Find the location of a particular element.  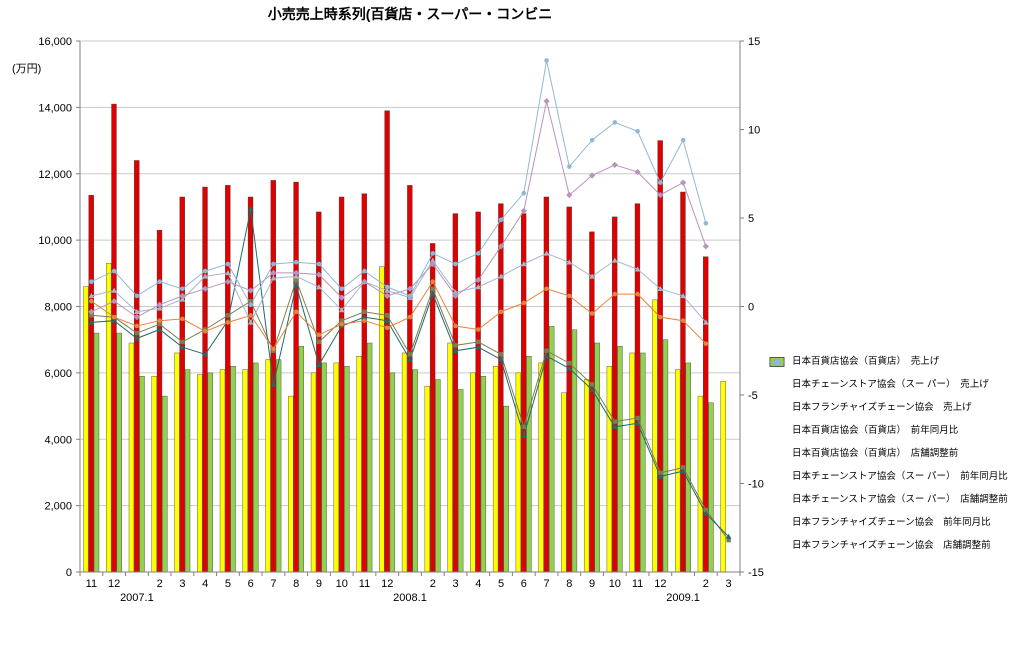

legend-item-7: 日本フランチャイズチェーン協会 前年同月比 is located at coordinates (888, 443).